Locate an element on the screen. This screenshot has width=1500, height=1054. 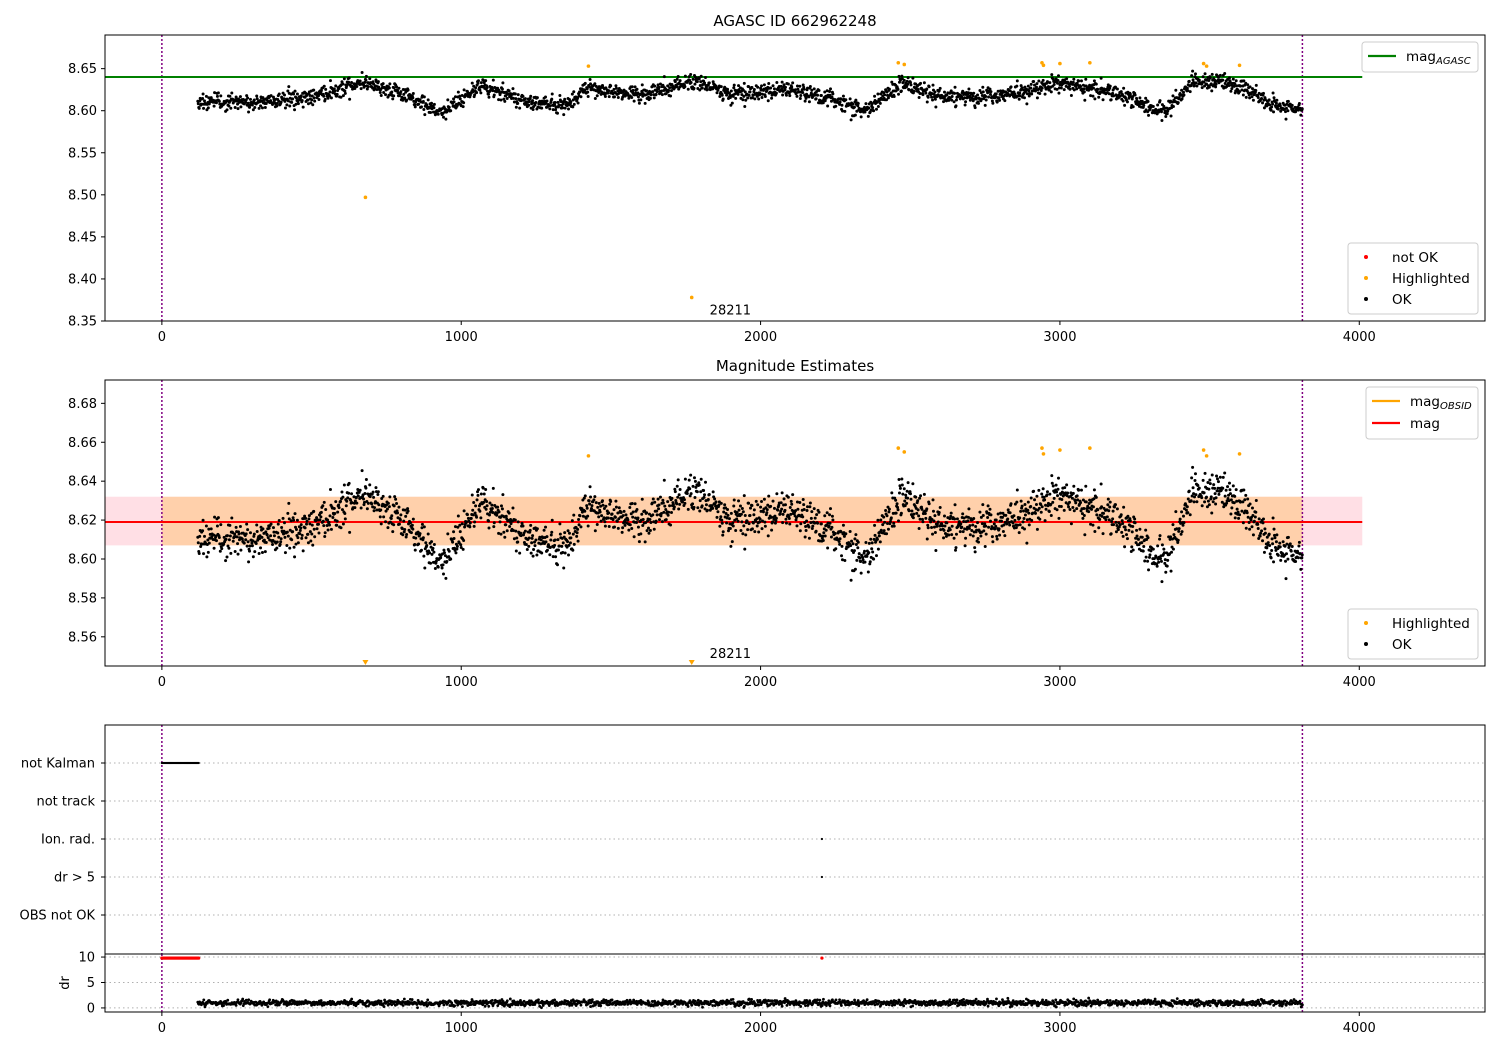
offscale-marker is located at coordinates (692, 662).